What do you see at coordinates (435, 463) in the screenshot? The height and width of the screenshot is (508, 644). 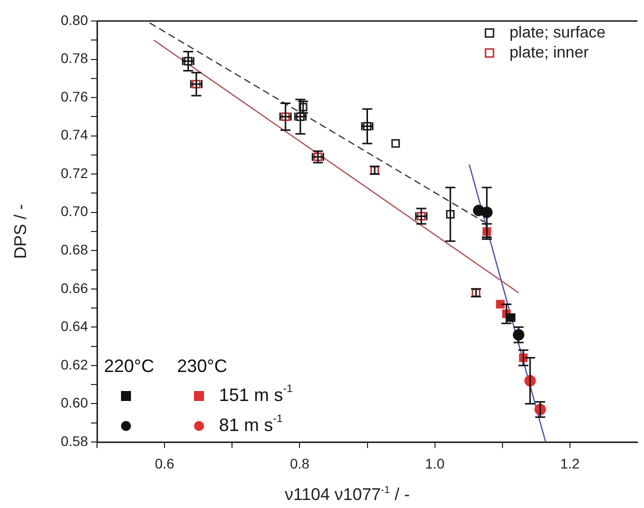 I see `x-tick-label: 1.0` at bounding box center [435, 463].